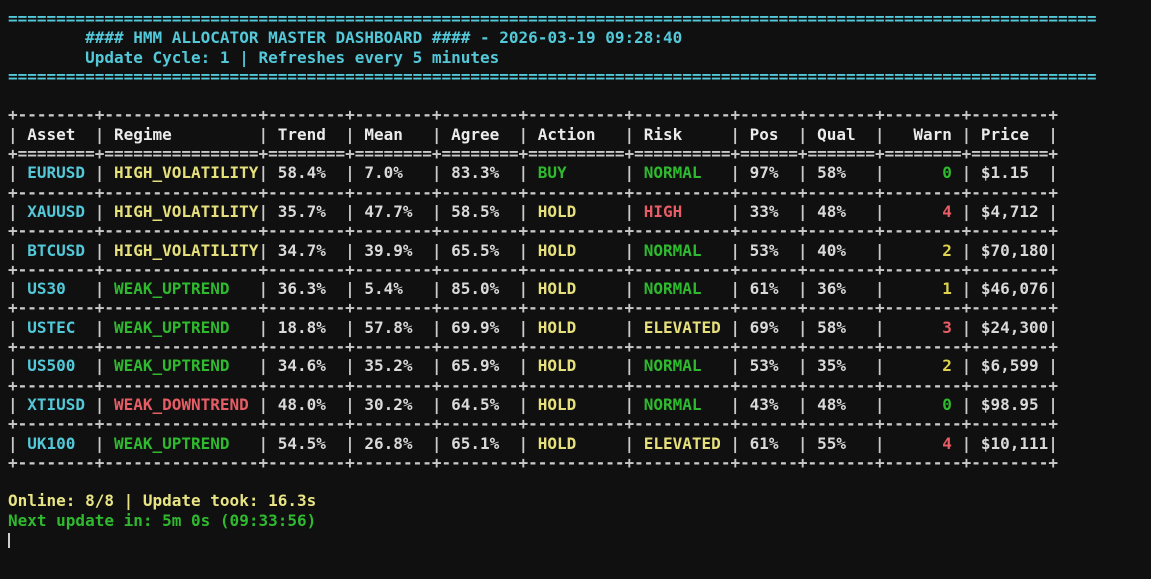  Describe the element at coordinates (566, 134) in the screenshot. I see `col-header-action: Action` at that location.